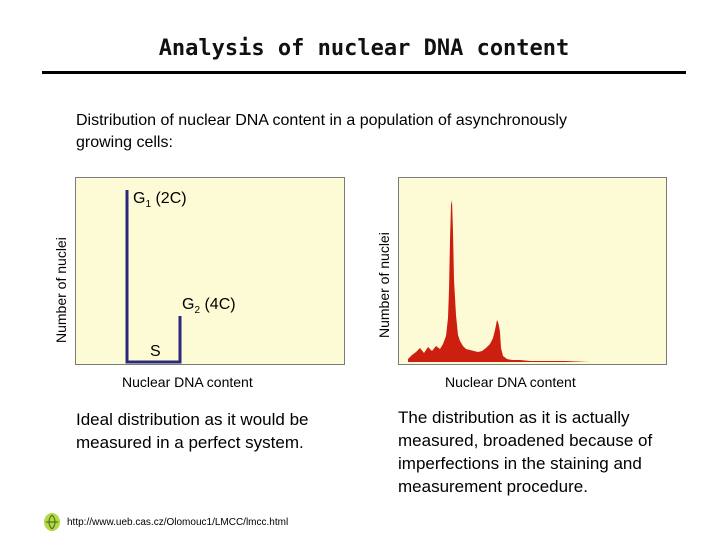  I want to click on title-underline, so click(364, 72).